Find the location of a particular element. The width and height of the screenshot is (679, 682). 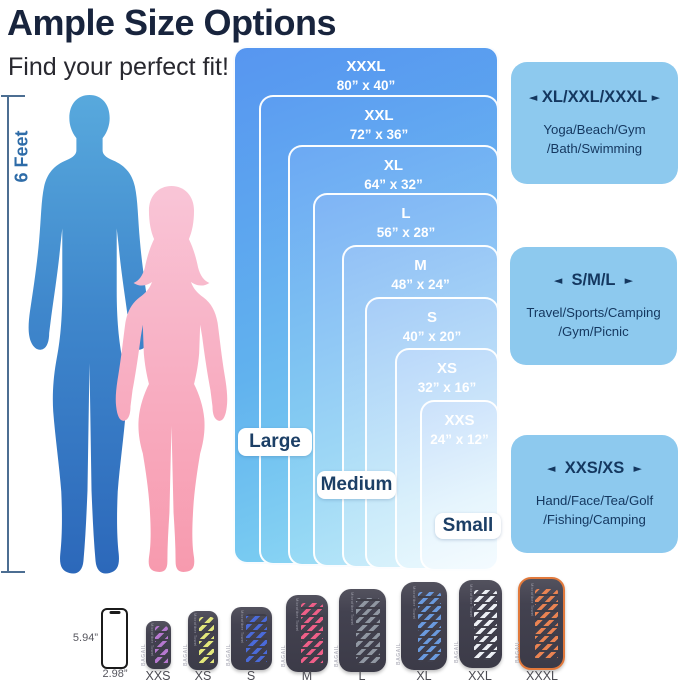

uses-line: Yoga/Beach/Gym is located at coordinates (594, 129).